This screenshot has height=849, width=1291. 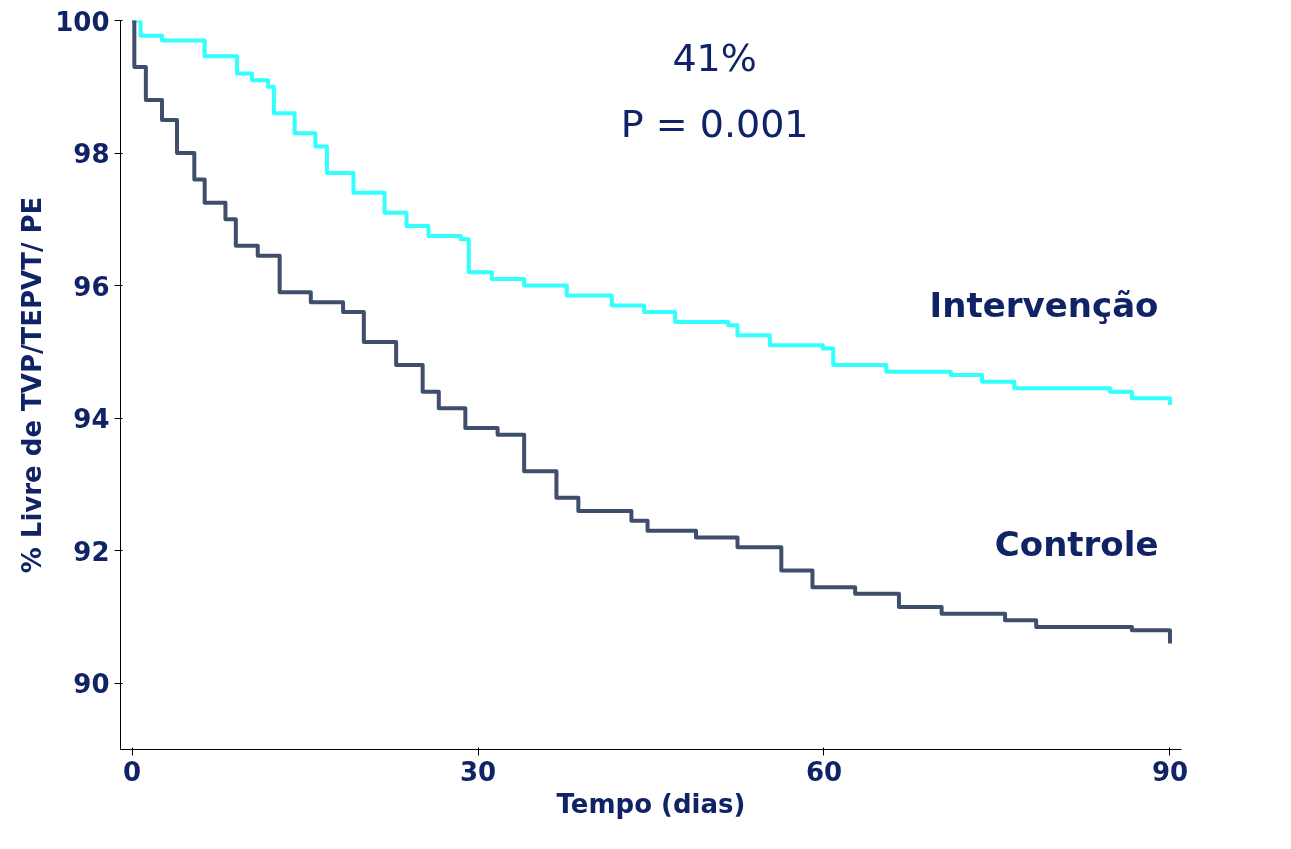 I want to click on annotation: 41%, so click(x=714, y=58).